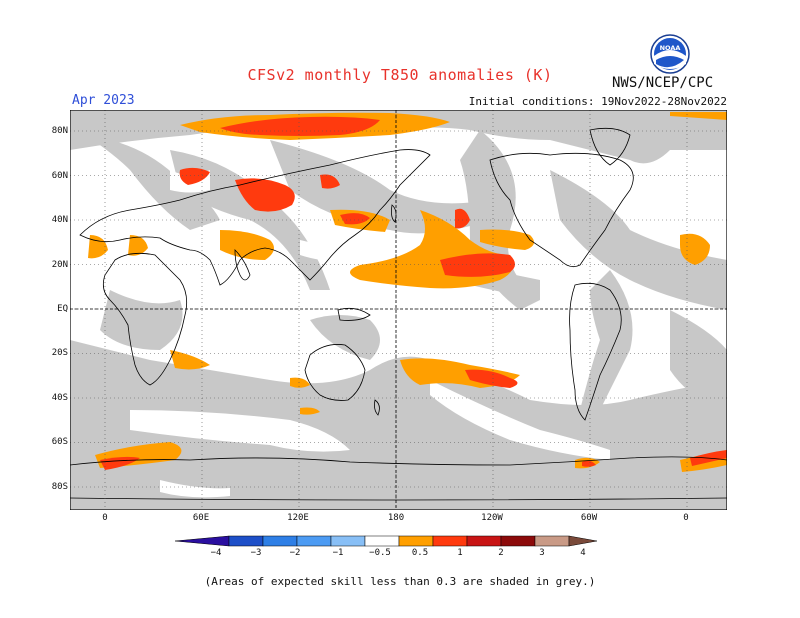 Image resolution: width=800 pixels, height=618 pixels. I want to click on colorbar, so click(386, 541).